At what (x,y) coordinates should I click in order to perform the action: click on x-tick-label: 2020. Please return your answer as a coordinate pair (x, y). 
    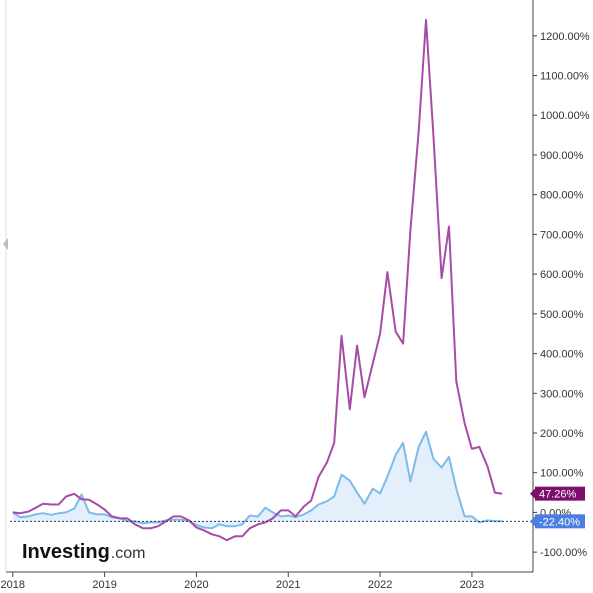
    Looking at the image, I should click on (196, 585).